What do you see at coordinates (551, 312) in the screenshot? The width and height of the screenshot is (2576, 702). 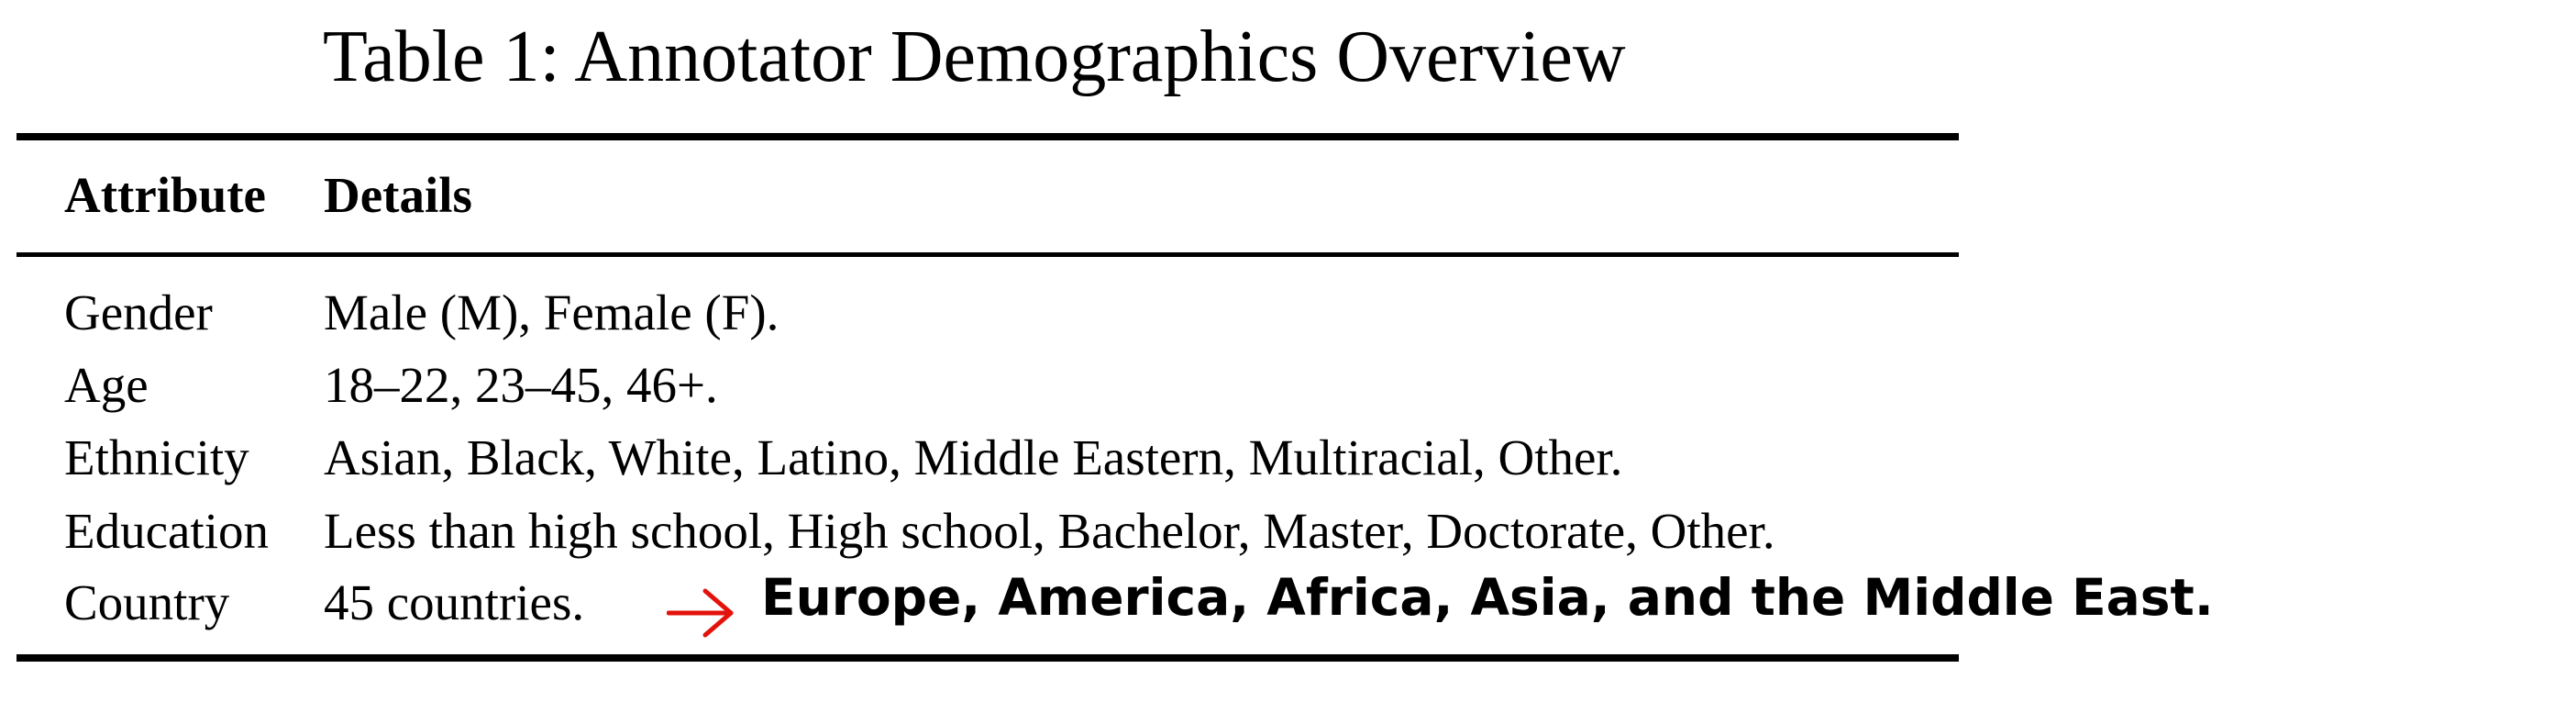 I see `row-gender-details: Male (M), Female (F).` at bounding box center [551, 312].